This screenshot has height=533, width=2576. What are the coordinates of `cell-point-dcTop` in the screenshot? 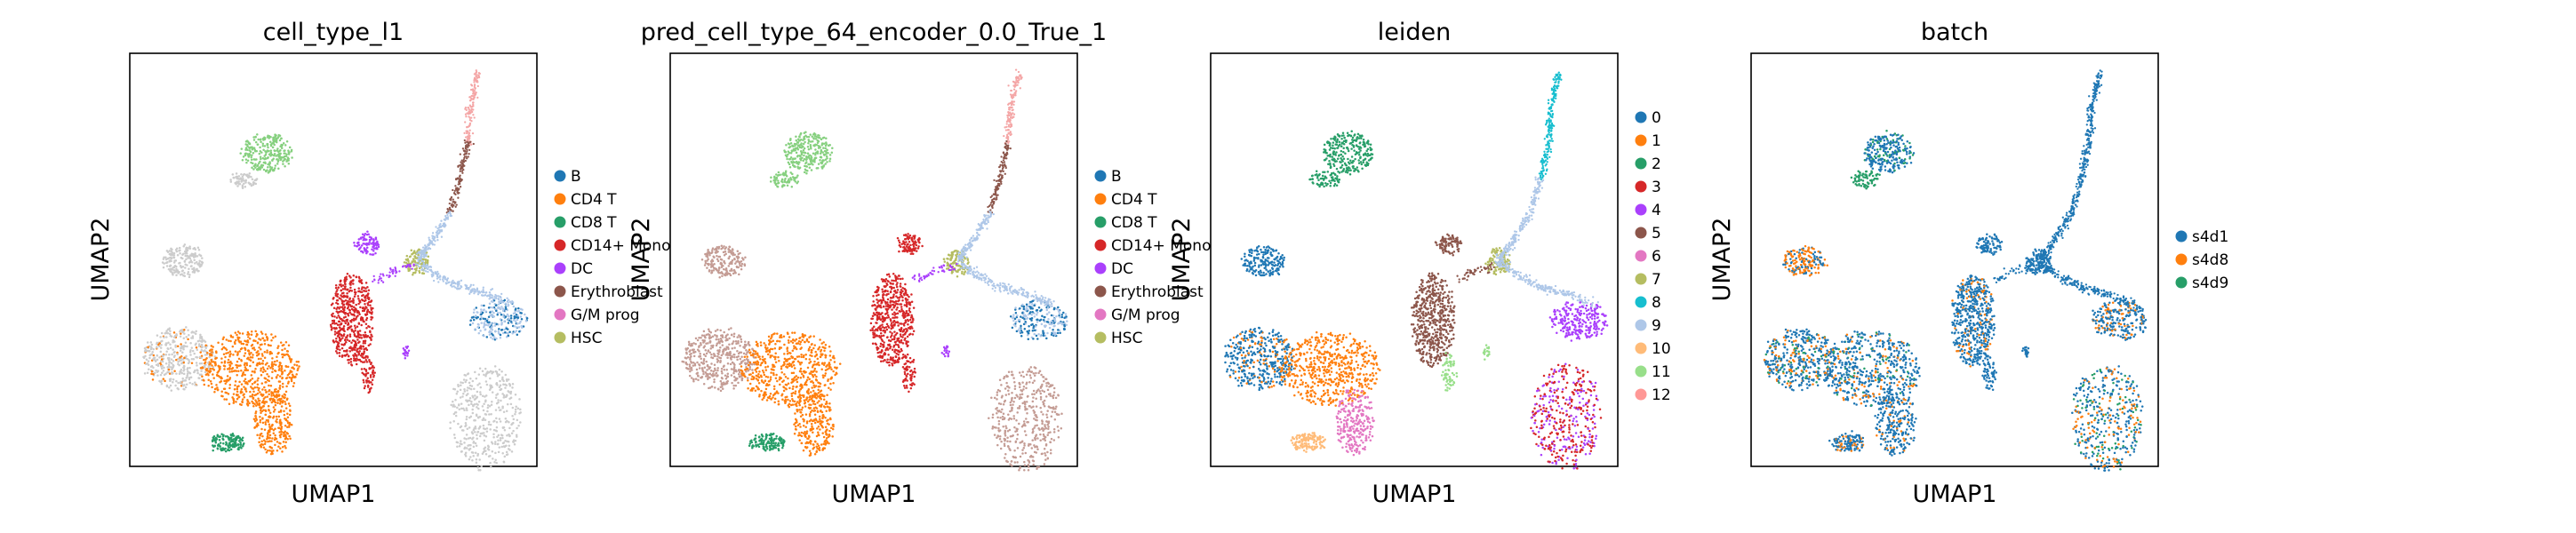 It's located at (357, 246).